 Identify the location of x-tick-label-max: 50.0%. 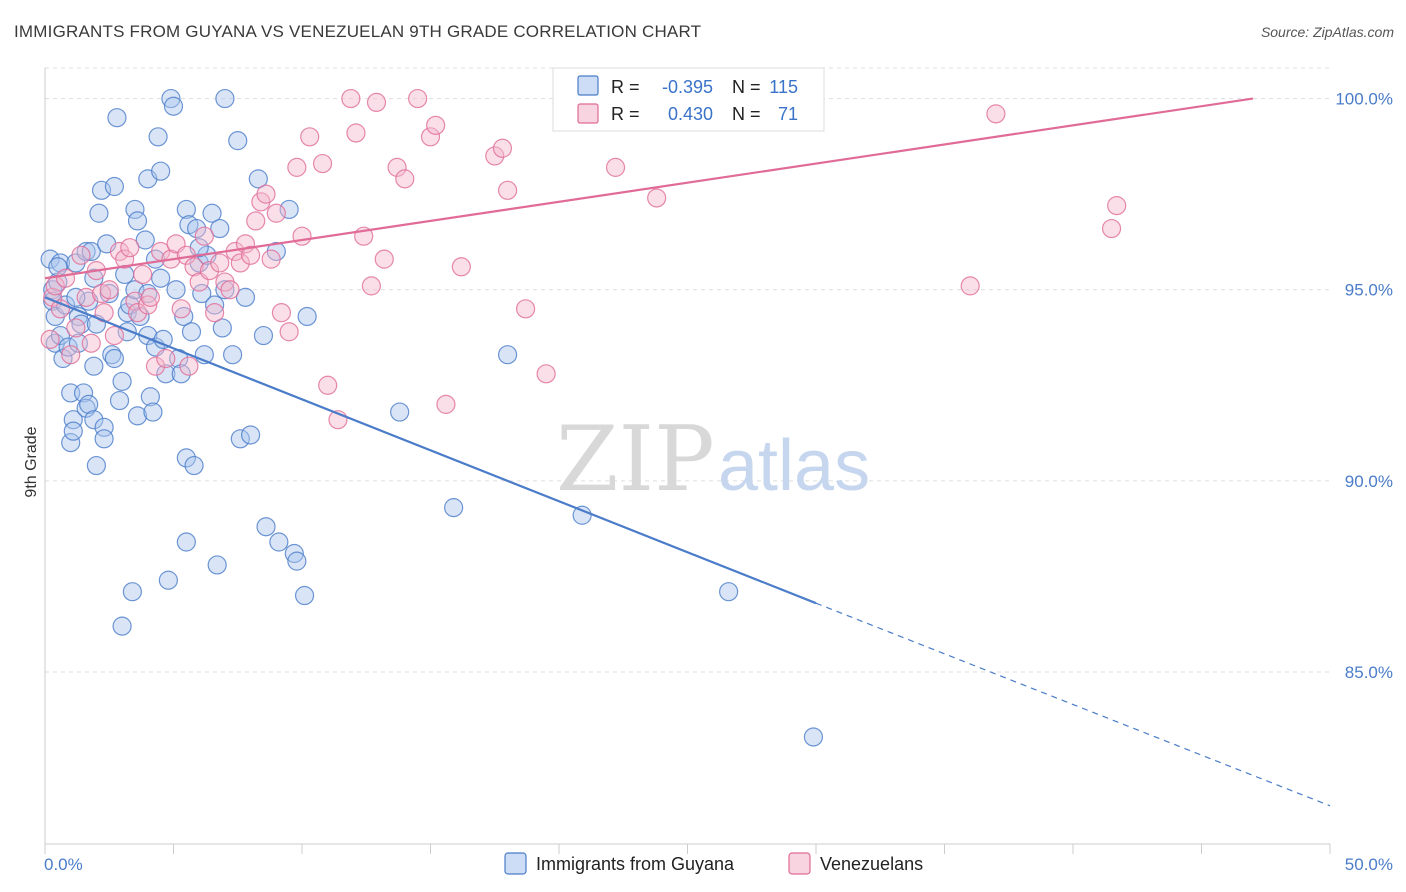
(1369, 864).